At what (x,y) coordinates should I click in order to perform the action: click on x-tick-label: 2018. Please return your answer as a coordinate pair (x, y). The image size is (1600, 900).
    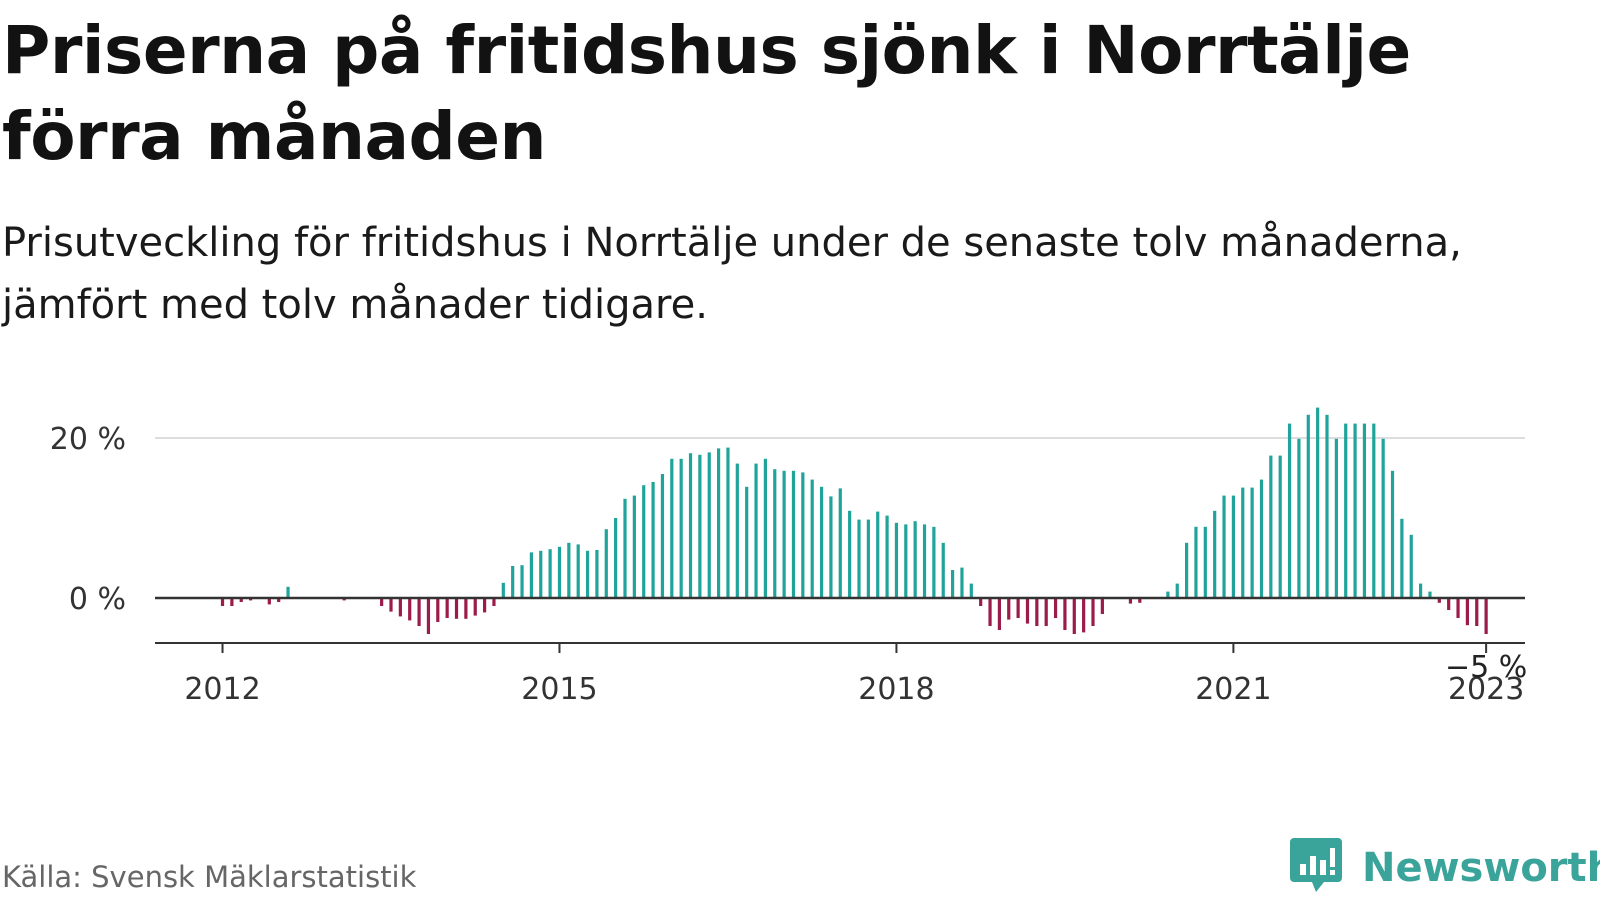
    Looking at the image, I should click on (896, 689).